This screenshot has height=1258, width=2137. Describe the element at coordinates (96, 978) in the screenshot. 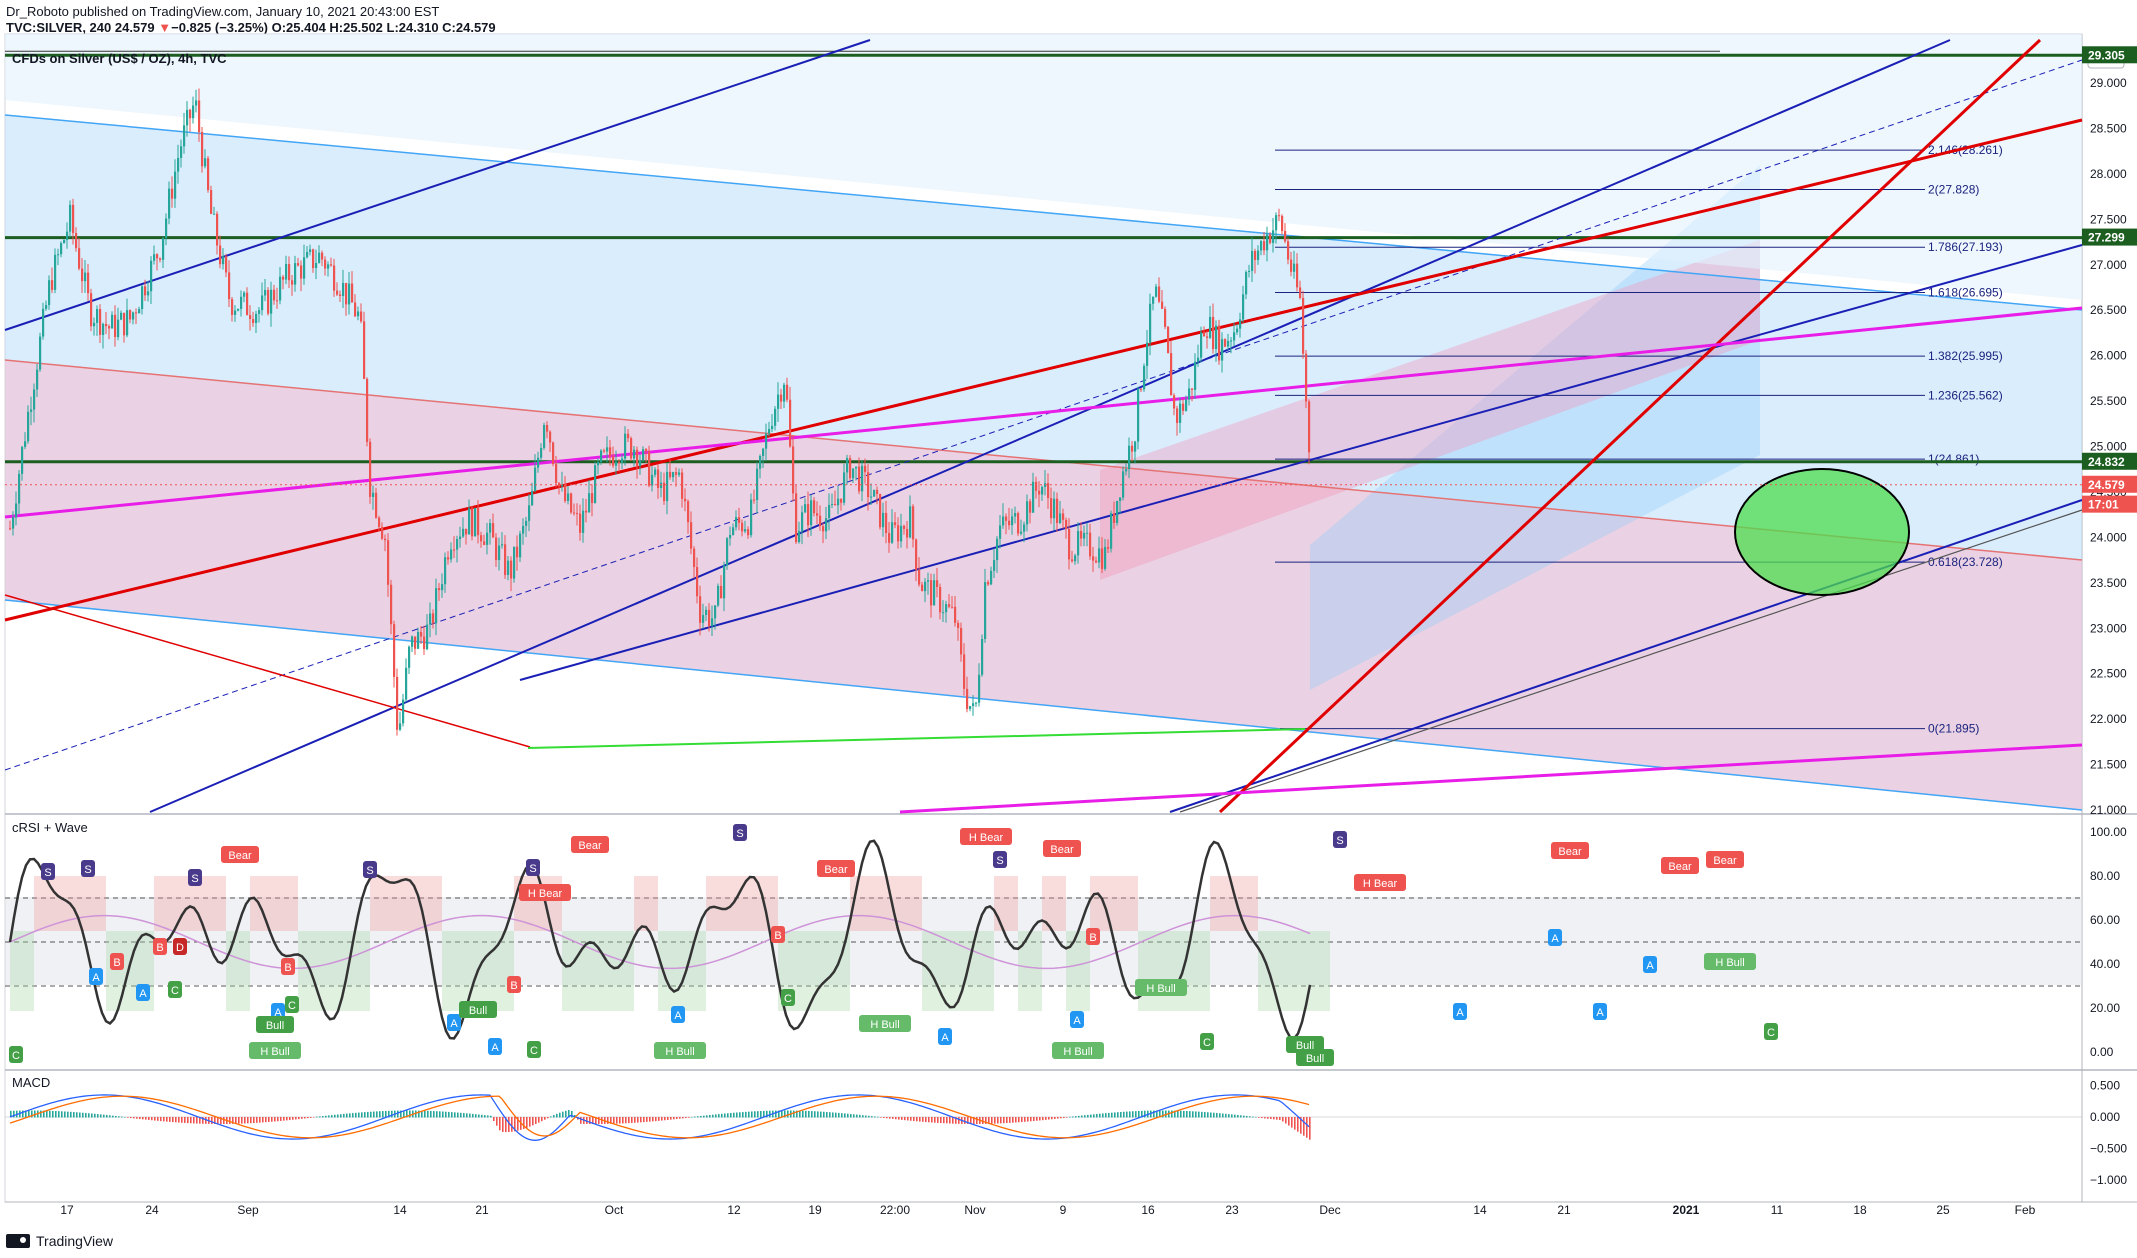

I see `crsi-signal-text: A` at that location.